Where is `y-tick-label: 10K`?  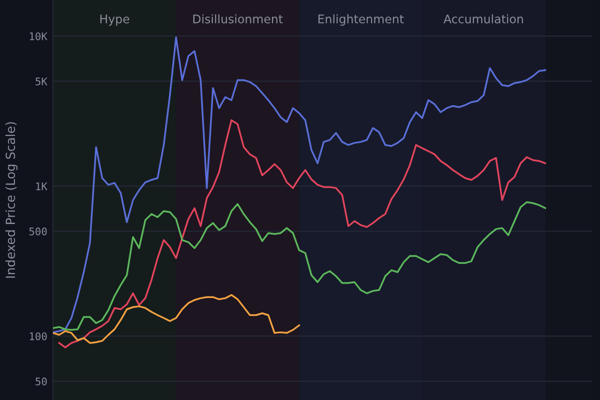 y-tick-label: 10K is located at coordinates (39, 36).